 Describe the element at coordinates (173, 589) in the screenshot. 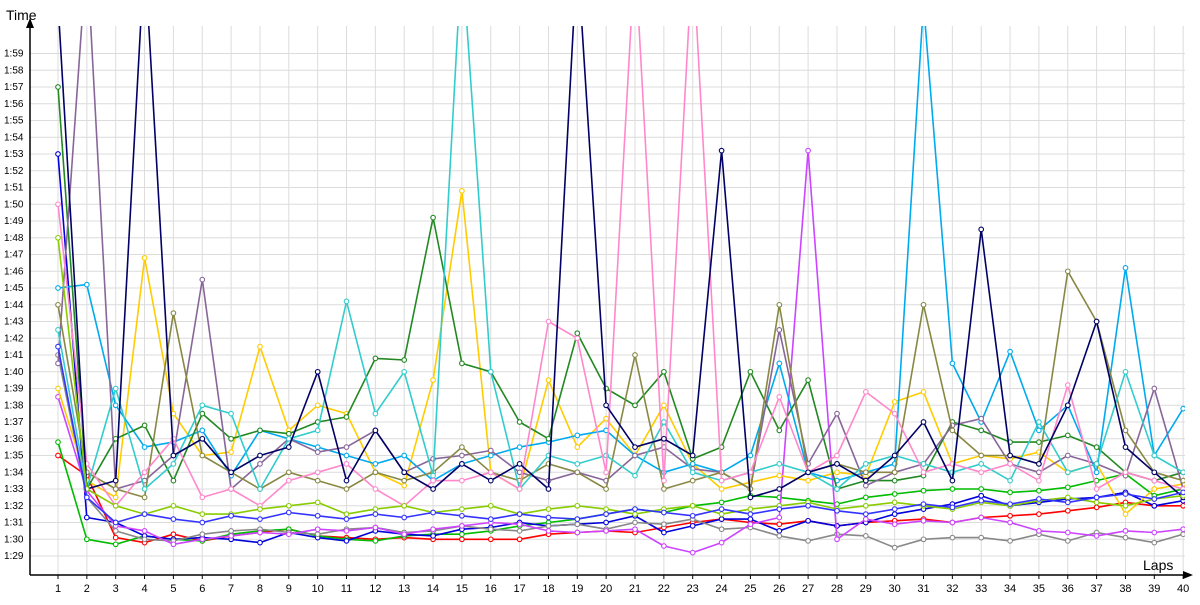

I see `x-tick-label: 5` at that location.